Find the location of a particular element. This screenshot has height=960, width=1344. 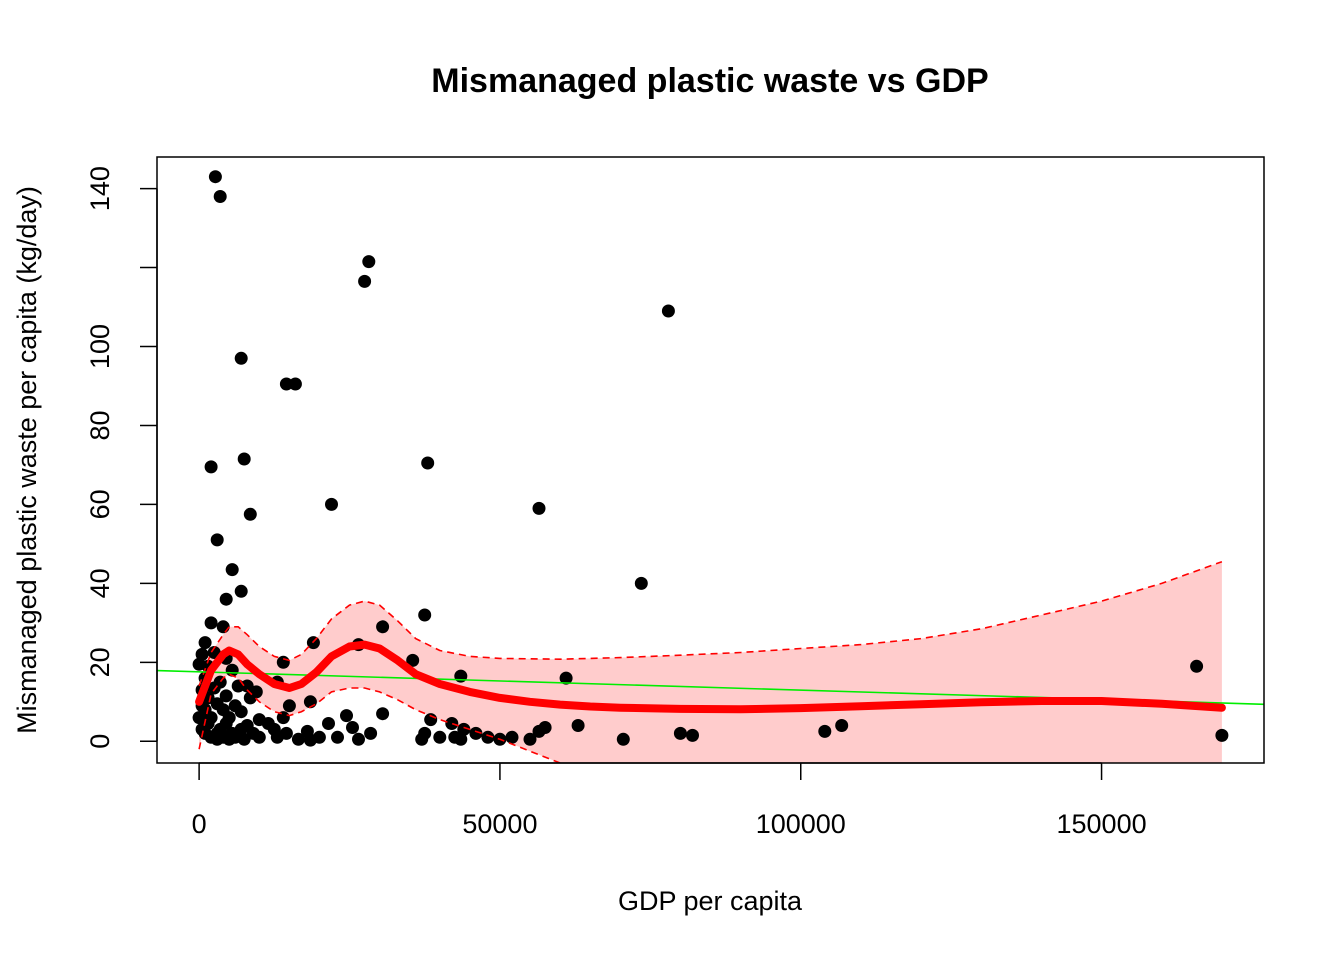

y-axis: 0 20 40 60 80 100 140 is located at coordinates (121, 457).